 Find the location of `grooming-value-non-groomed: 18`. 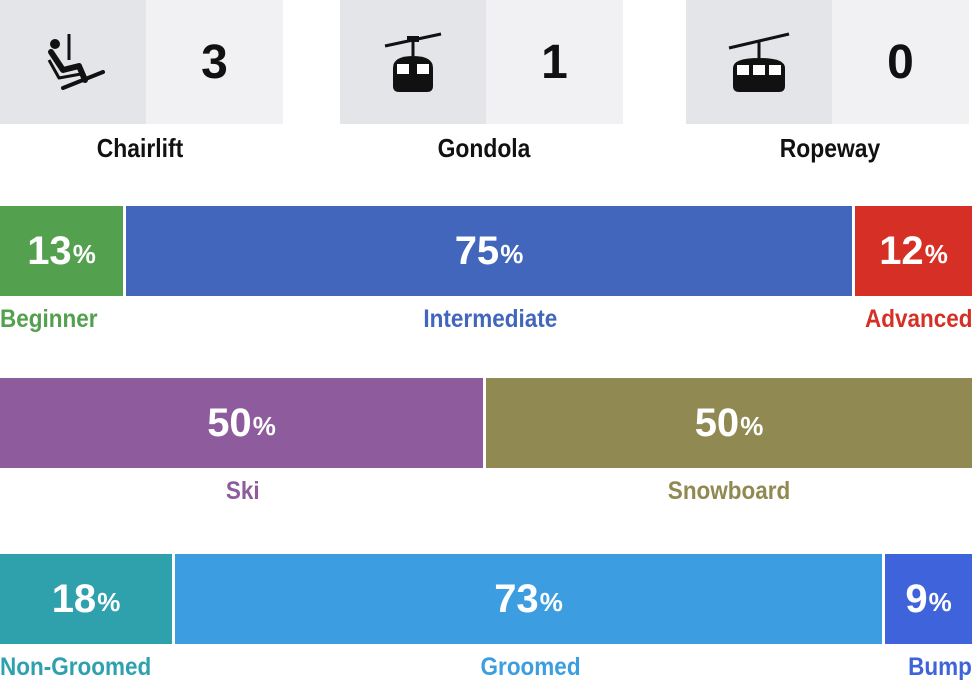

grooming-value-non-groomed: 18 is located at coordinates (74, 598).